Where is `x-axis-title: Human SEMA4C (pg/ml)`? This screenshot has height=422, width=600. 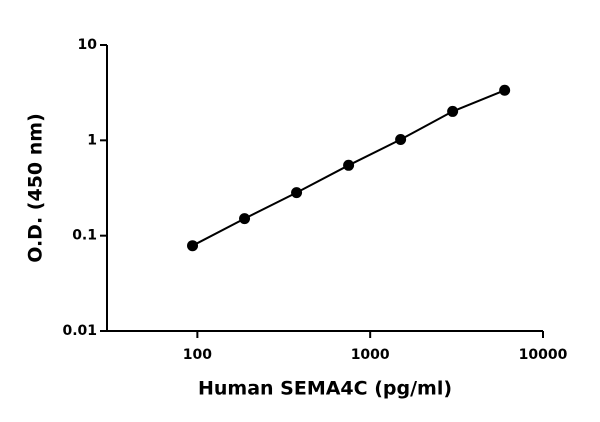 x-axis-title: Human SEMA4C (pg/ml) is located at coordinates (325, 389).